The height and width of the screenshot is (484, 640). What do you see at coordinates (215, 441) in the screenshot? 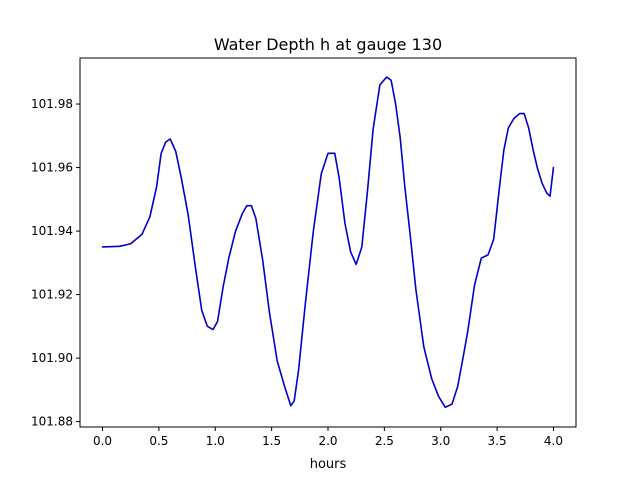
I see `x-tick-label: 1.0` at bounding box center [215, 441].